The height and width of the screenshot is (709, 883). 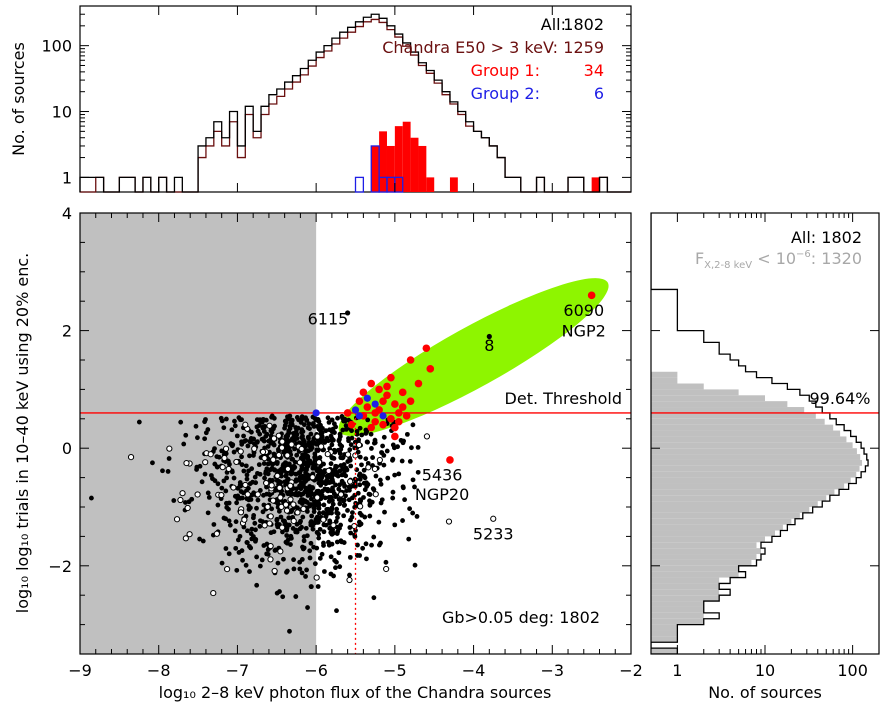 What do you see at coordinates (474, 670) in the screenshot?
I see `x-tick-label: −4` at bounding box center [474, 670].